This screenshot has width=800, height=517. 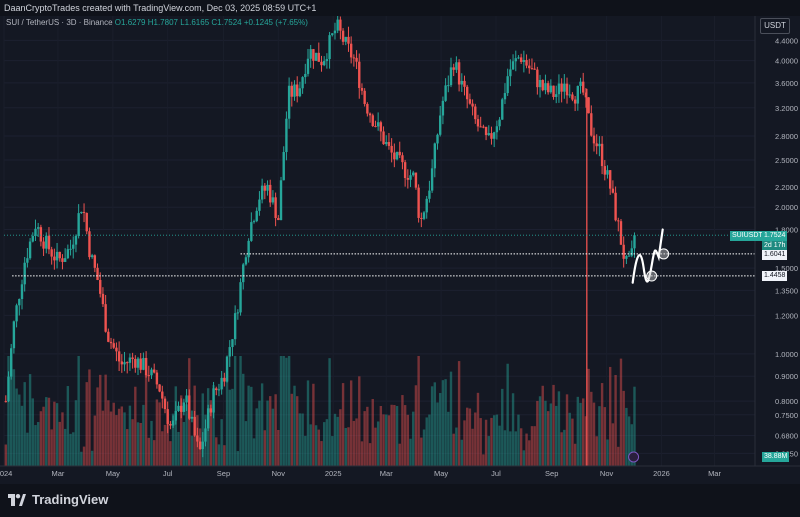 I want to click on open-value: O1.6279, so click(x=130, y=22).